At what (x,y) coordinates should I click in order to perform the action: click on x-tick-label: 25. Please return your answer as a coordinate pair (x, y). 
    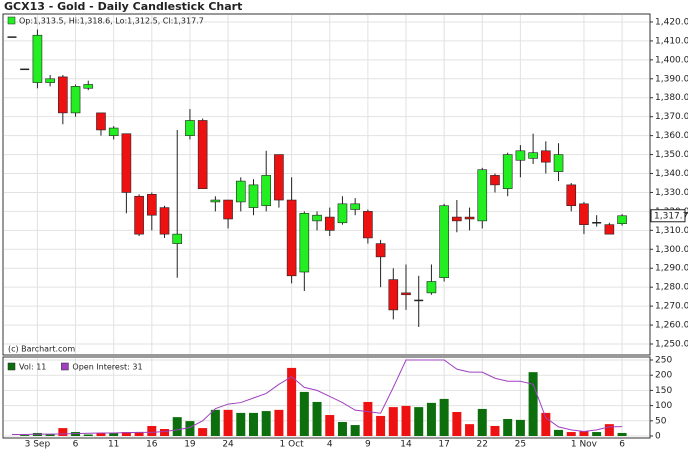
    Looking at the image, I should click on (520, 445).